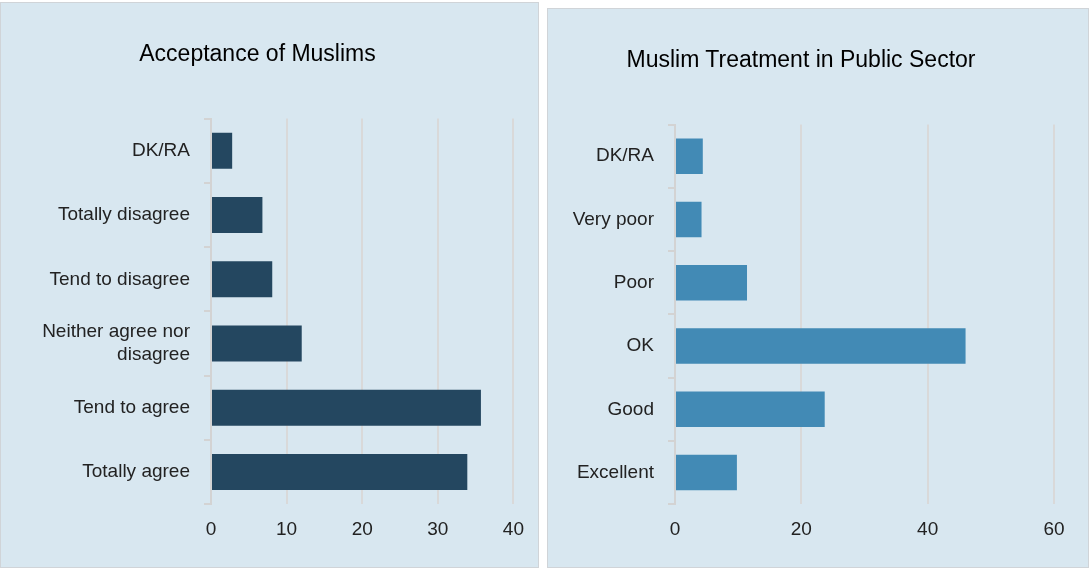 The image size is (1089, 568). I want to click on y-tick-label: Totally disagree, so click(123, 214).